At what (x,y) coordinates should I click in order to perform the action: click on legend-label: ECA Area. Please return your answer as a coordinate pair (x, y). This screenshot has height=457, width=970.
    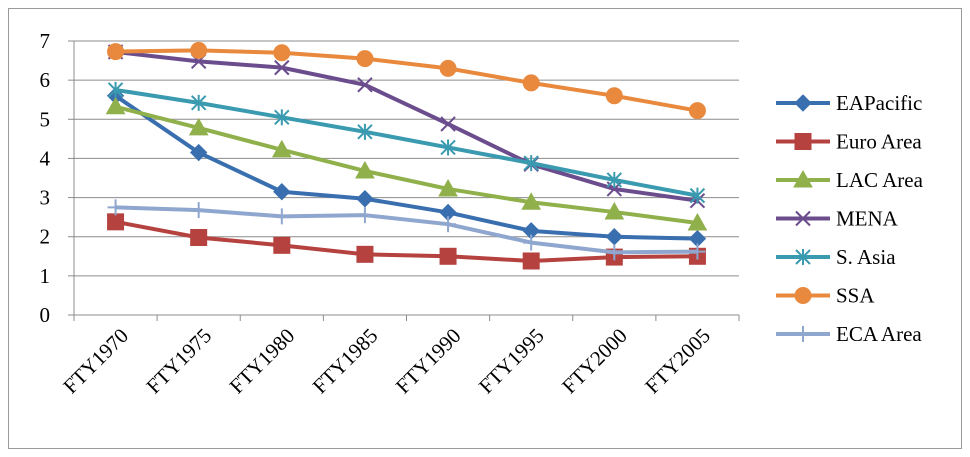
    Looking at the image, I should click on (879, 334).